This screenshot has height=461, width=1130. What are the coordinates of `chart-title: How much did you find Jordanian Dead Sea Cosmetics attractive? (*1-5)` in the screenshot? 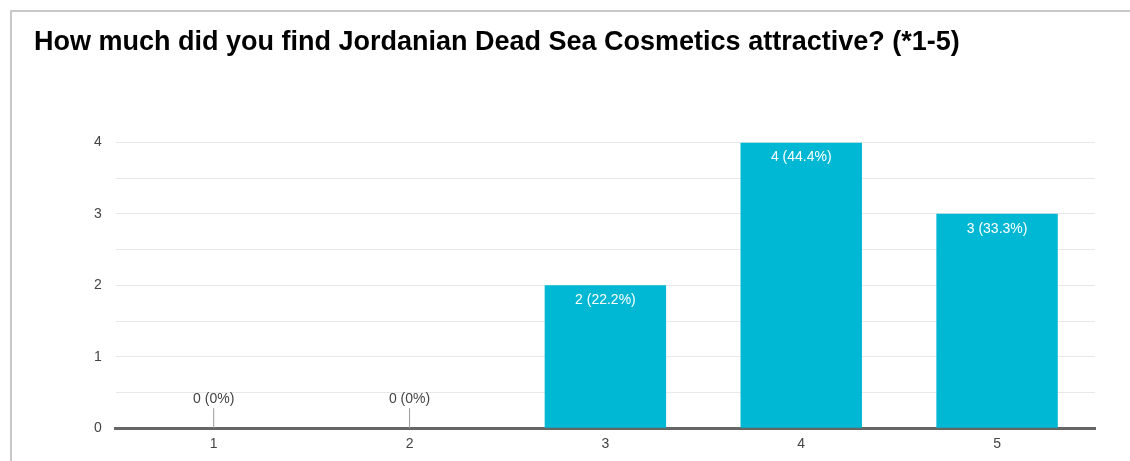 It's located at (497, 41).